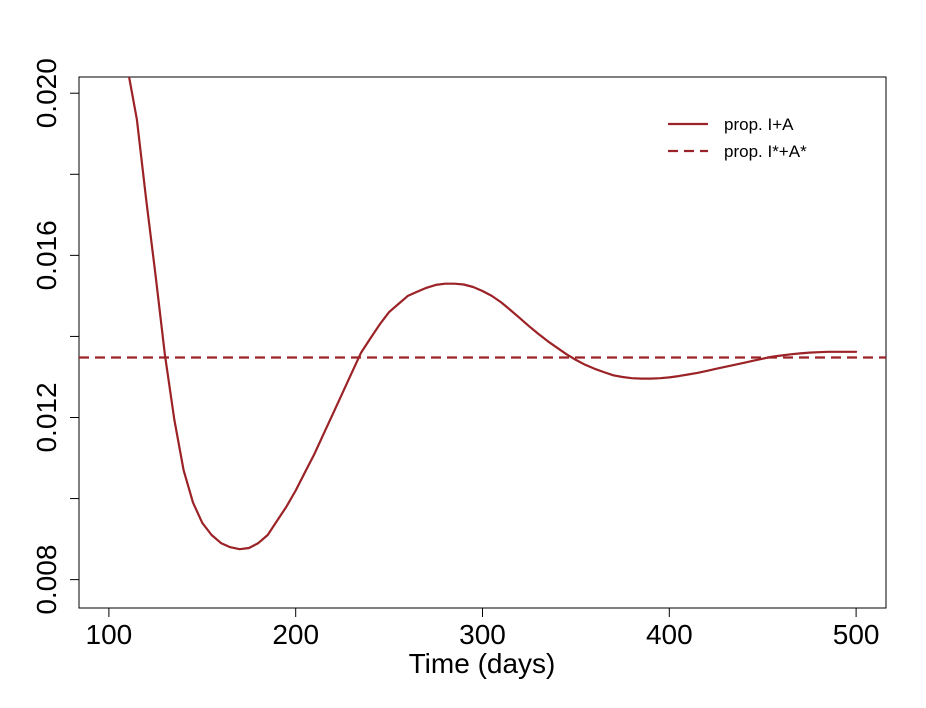 This screenshot has height=708, width=926. Describe the element at coordinates (482, 634) in the screenshot. I see `x-tick-label: 300` at that location.